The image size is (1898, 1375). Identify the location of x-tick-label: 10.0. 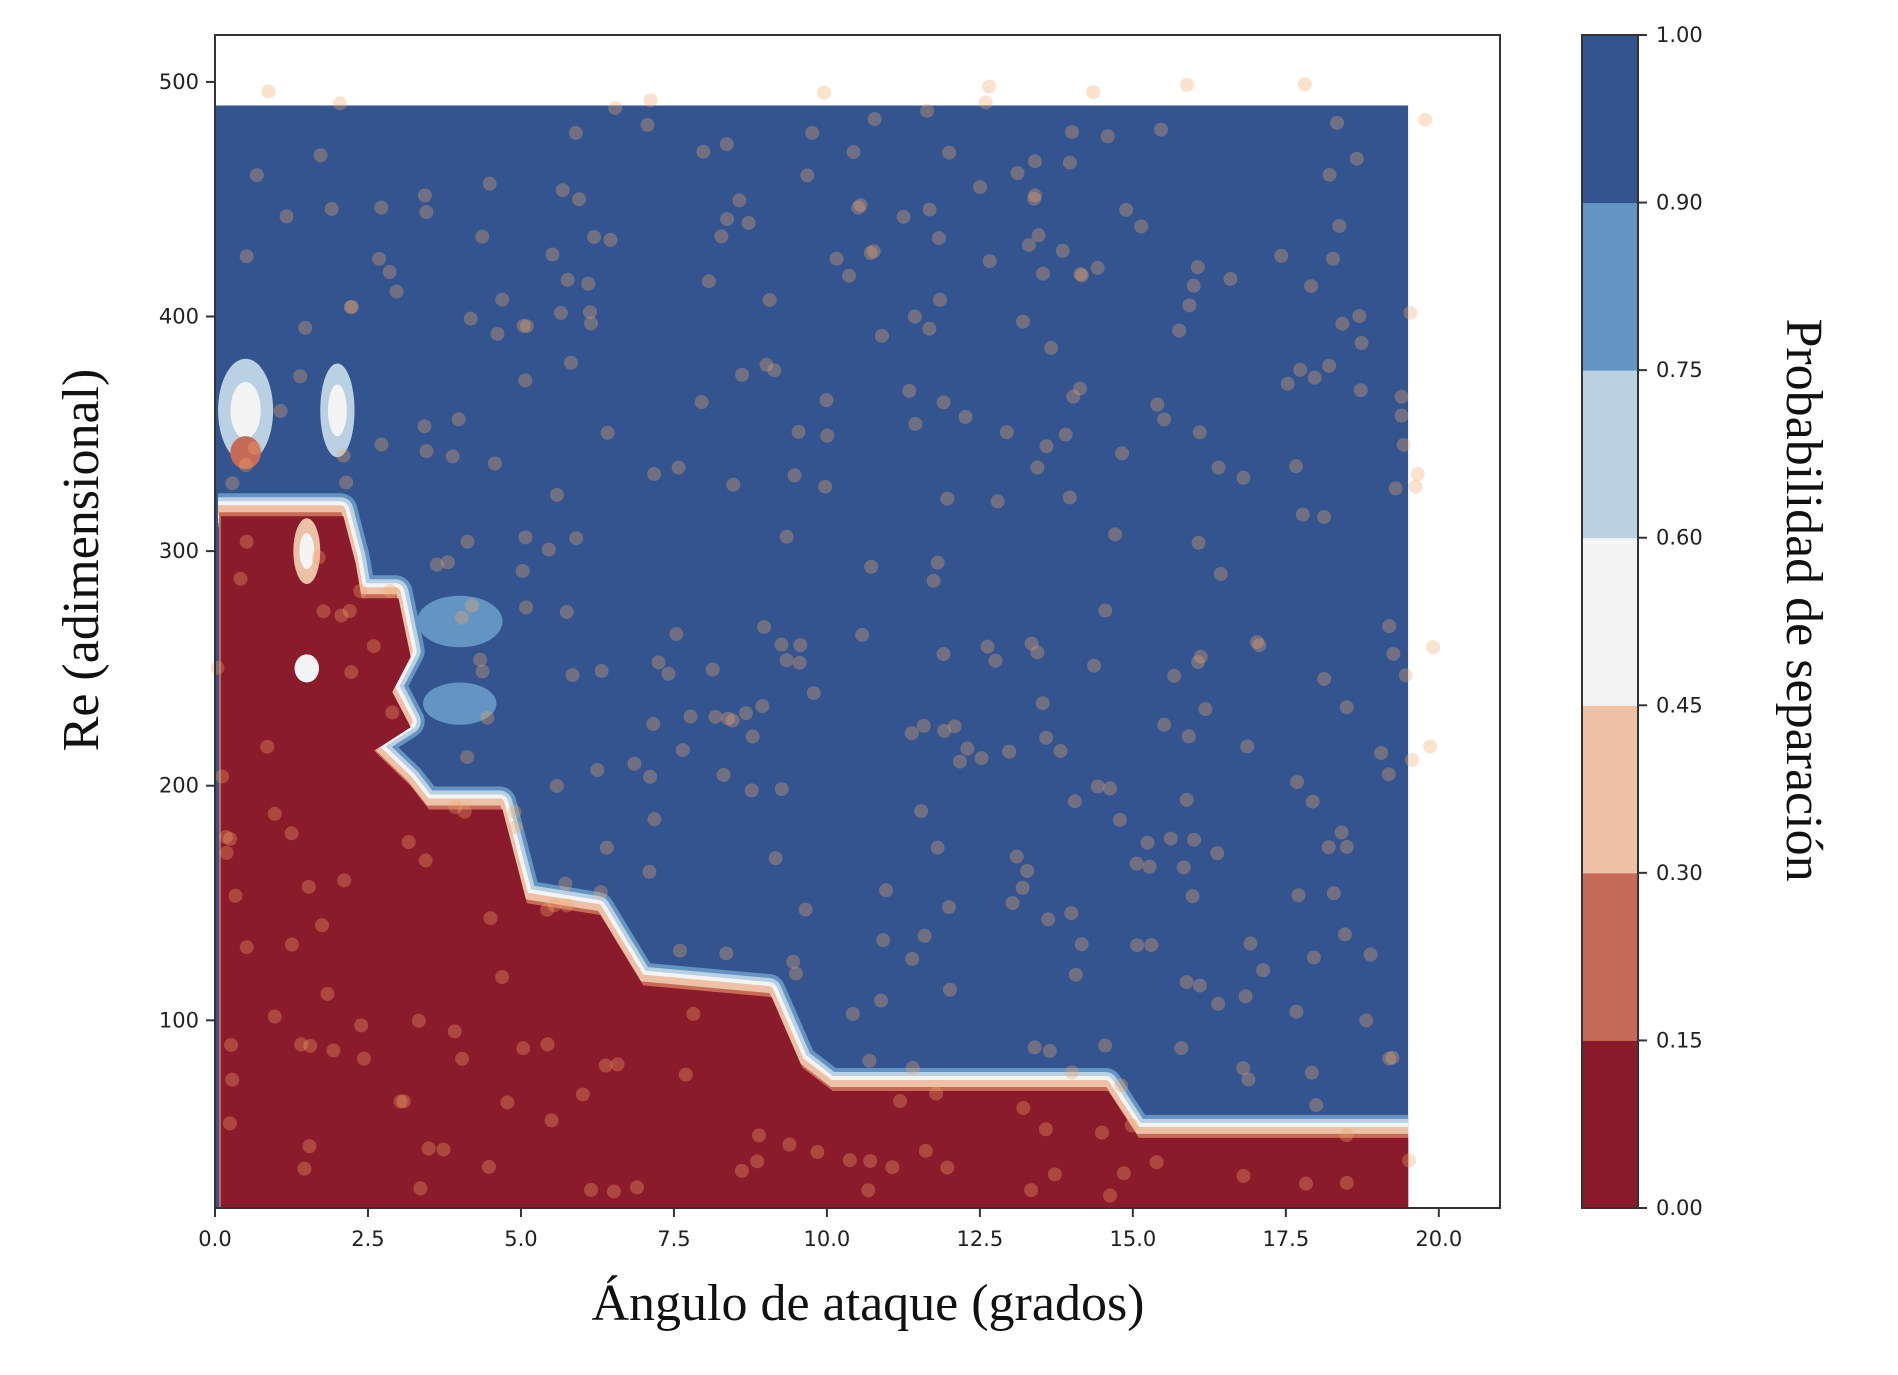
(827, 1239).